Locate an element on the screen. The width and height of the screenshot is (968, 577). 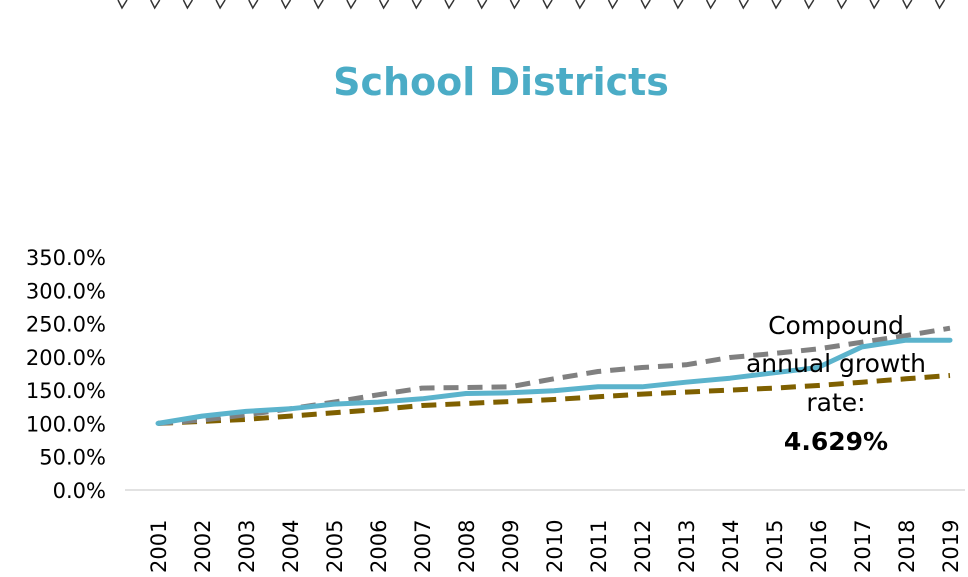
annotation-value: 4.629% is located at coordinates (836, 441).